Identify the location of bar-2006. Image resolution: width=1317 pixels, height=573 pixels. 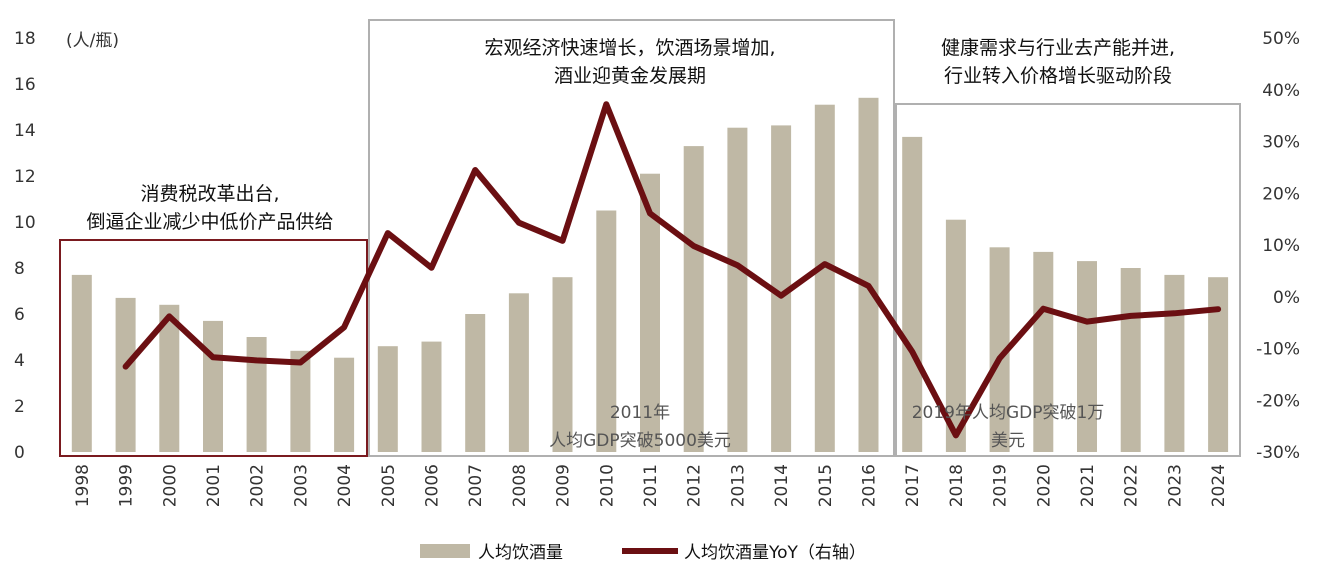
(431, 396).